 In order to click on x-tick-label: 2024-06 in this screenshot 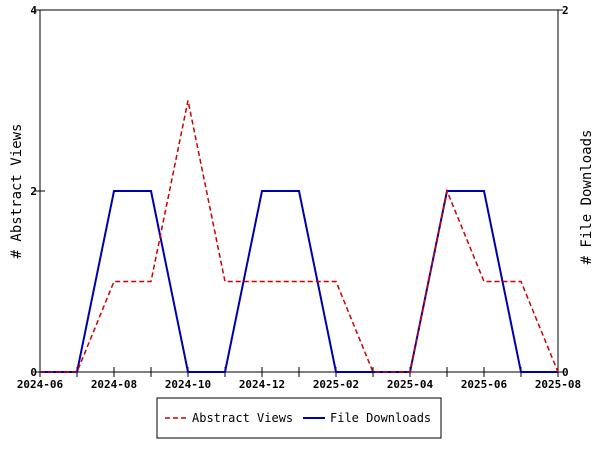, I will do `click(40, 384)`.